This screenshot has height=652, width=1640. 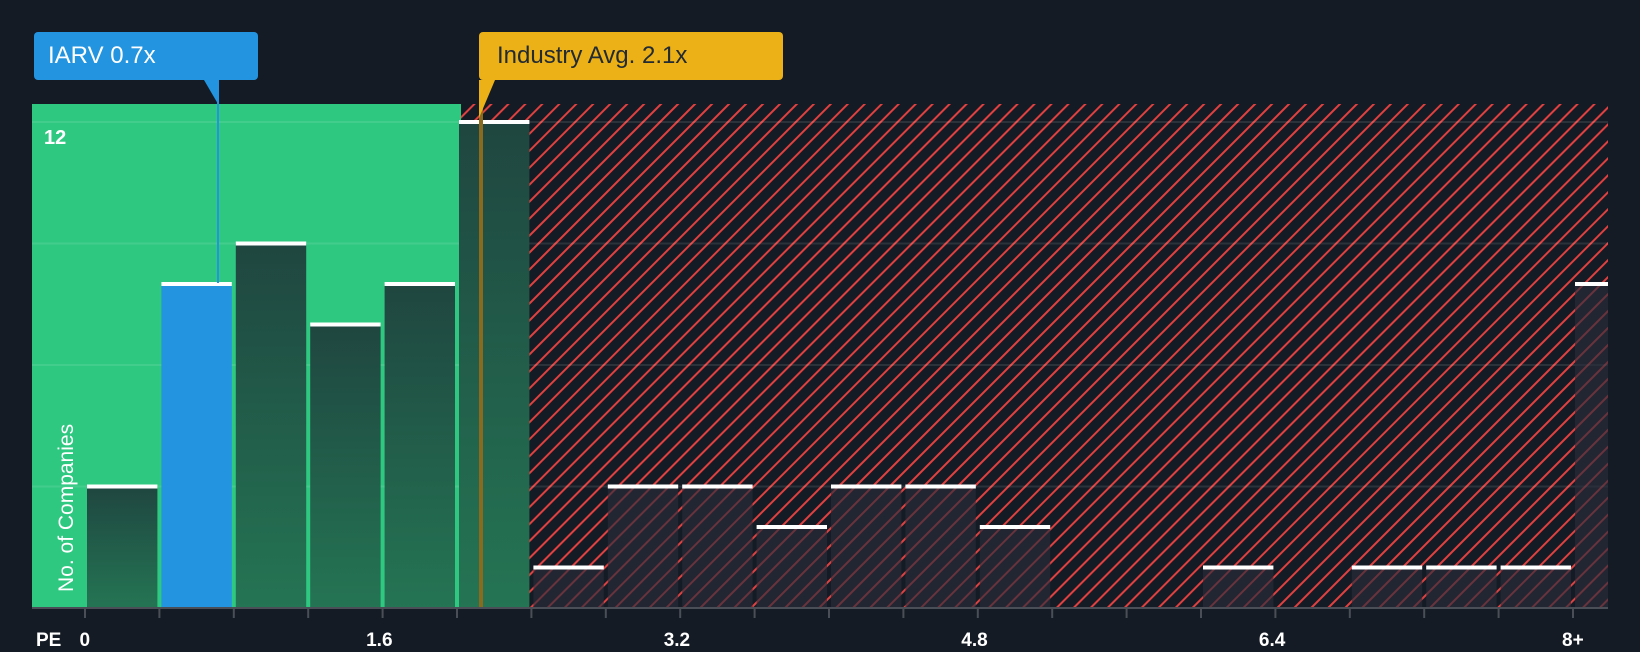 I want to click on x-tick-label: 4.8, so click(x=974, y=640).